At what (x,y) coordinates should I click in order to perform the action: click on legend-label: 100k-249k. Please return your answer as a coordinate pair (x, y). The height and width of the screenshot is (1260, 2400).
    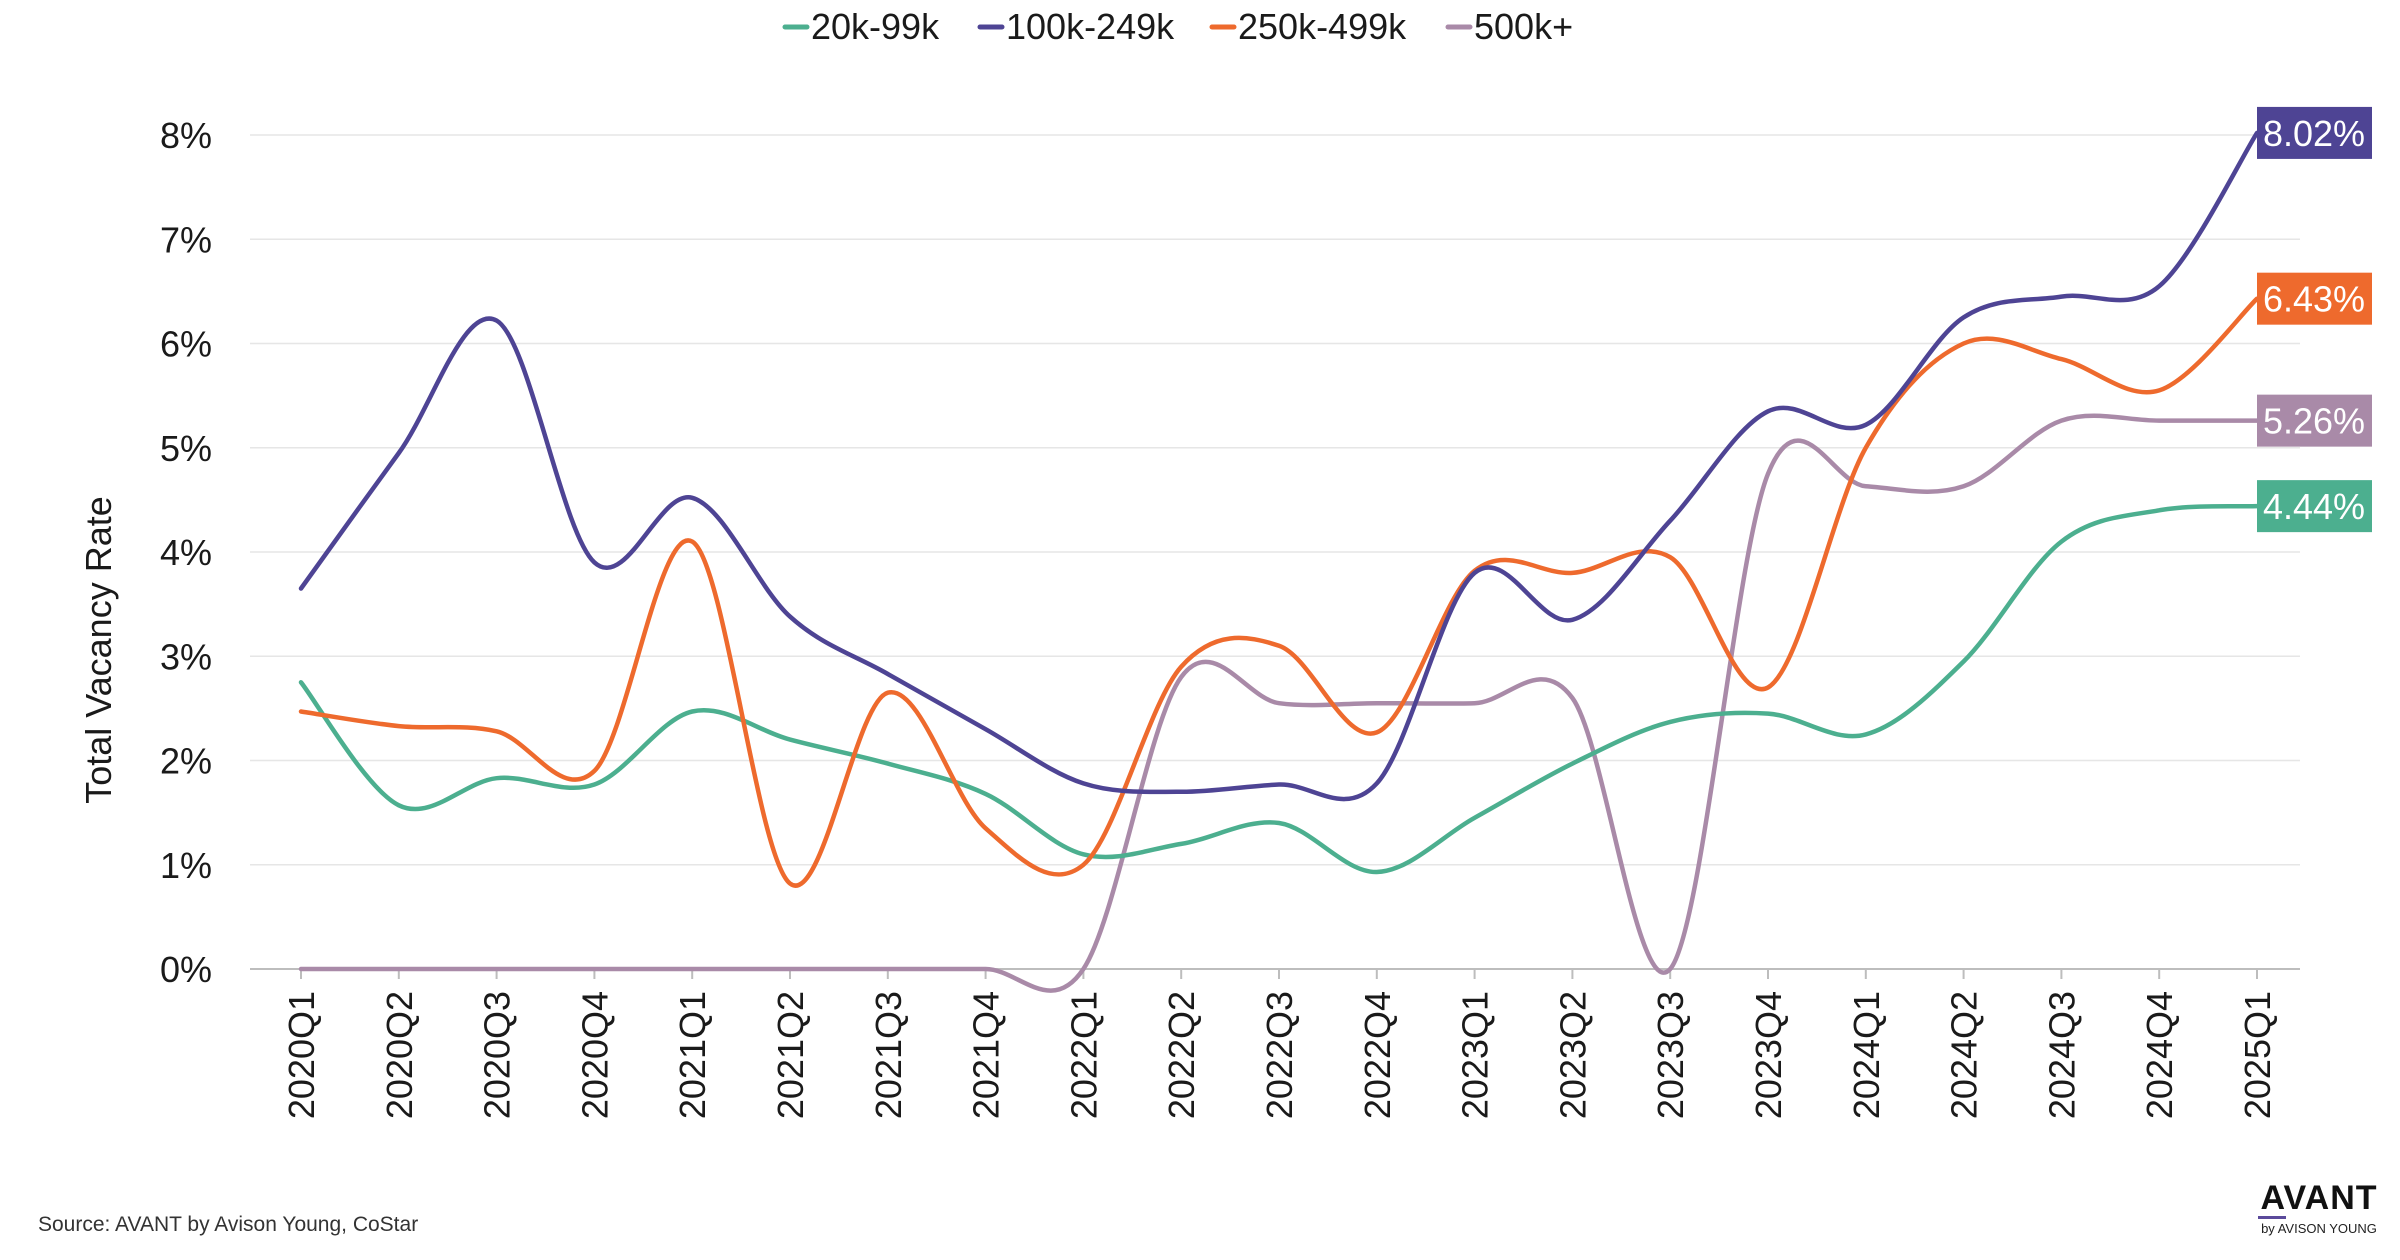
    Looking at the image, I should click on (1090, 26).